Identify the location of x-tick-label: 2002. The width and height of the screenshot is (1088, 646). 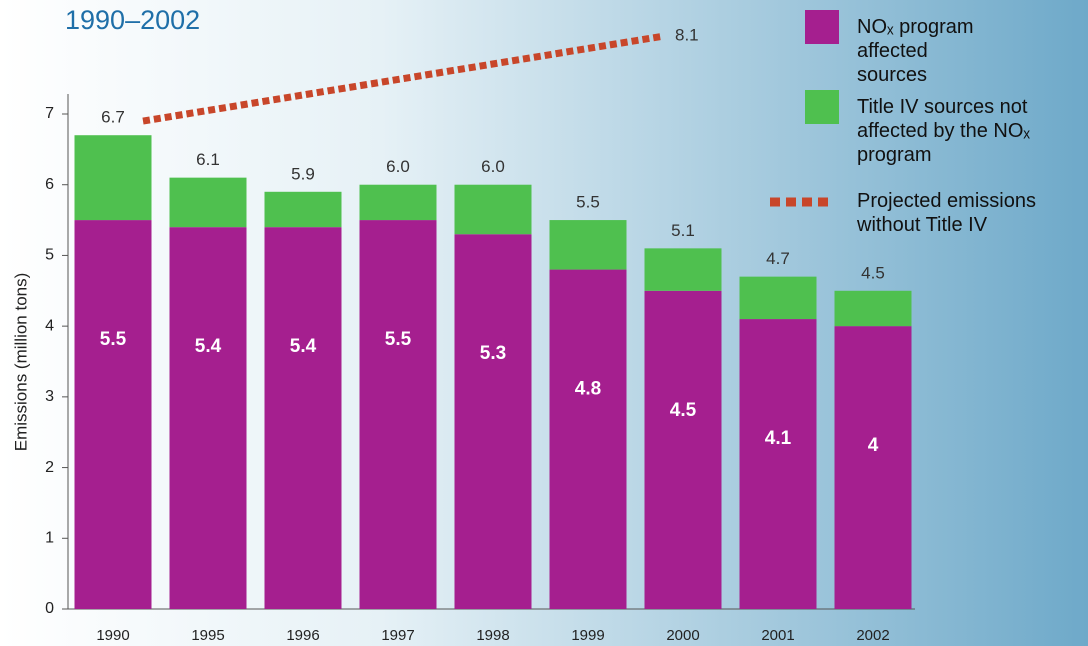
(872, 635).